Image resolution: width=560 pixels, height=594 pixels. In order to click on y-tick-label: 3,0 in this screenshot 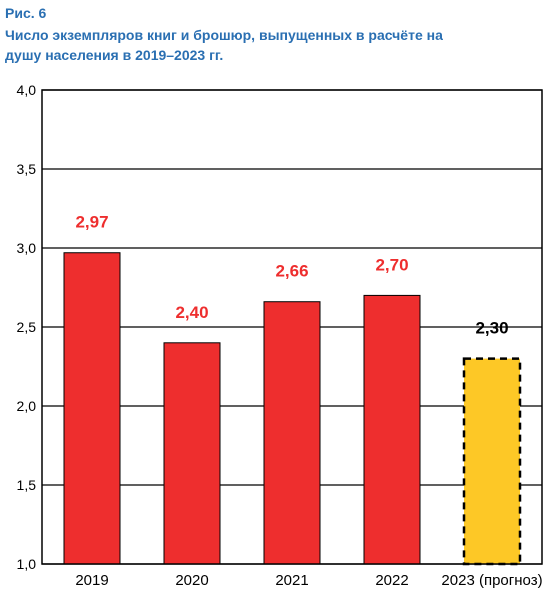, I will do `click(27, 248)`.